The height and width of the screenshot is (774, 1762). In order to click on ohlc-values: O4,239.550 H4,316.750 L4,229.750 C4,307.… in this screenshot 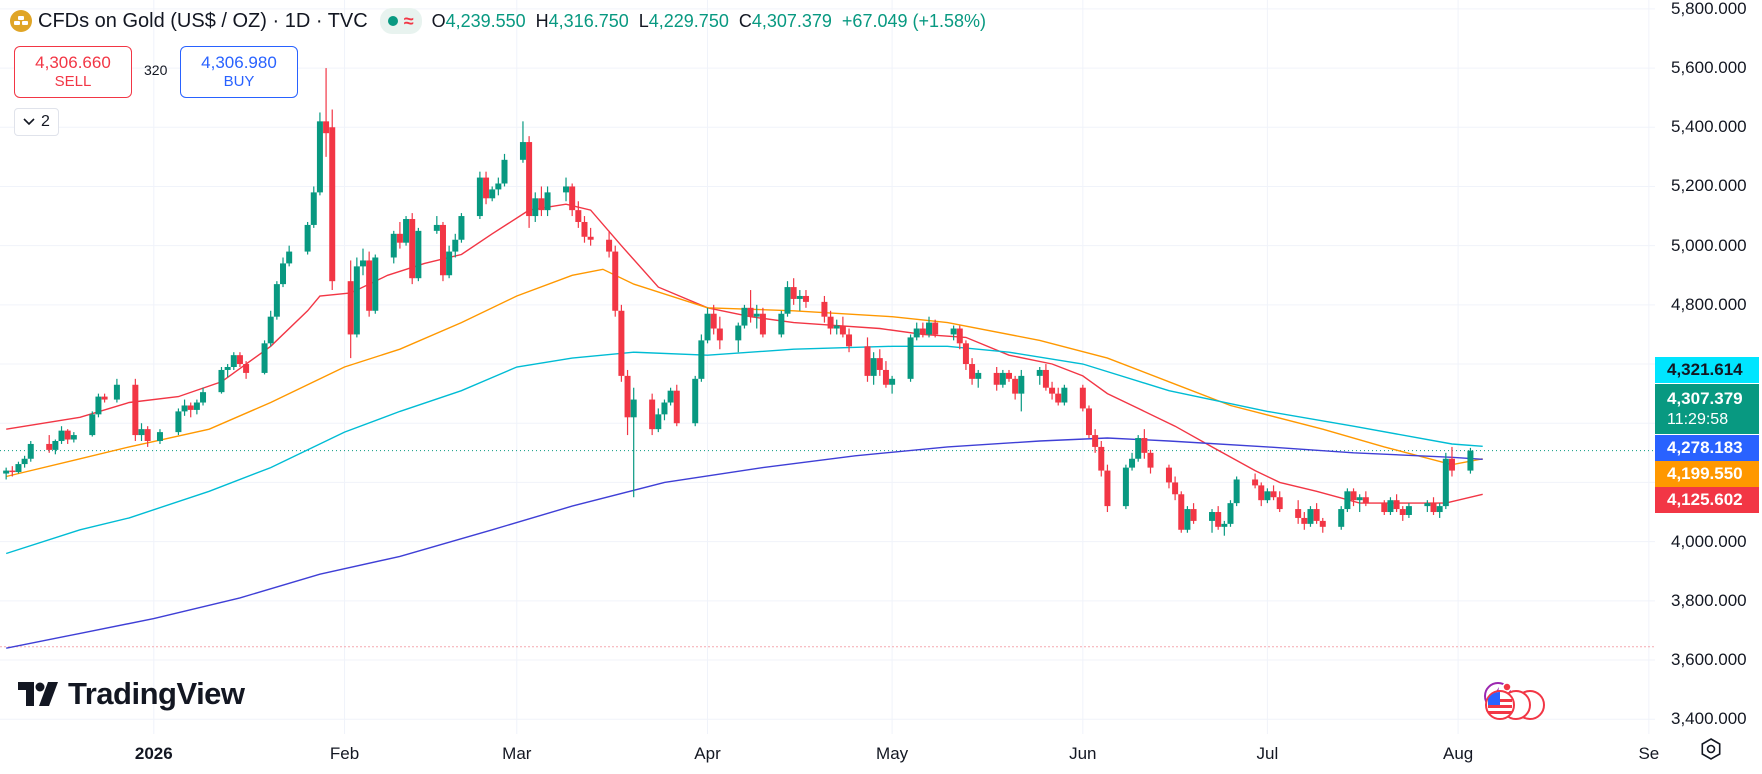, I will do `click(709, 20)`.